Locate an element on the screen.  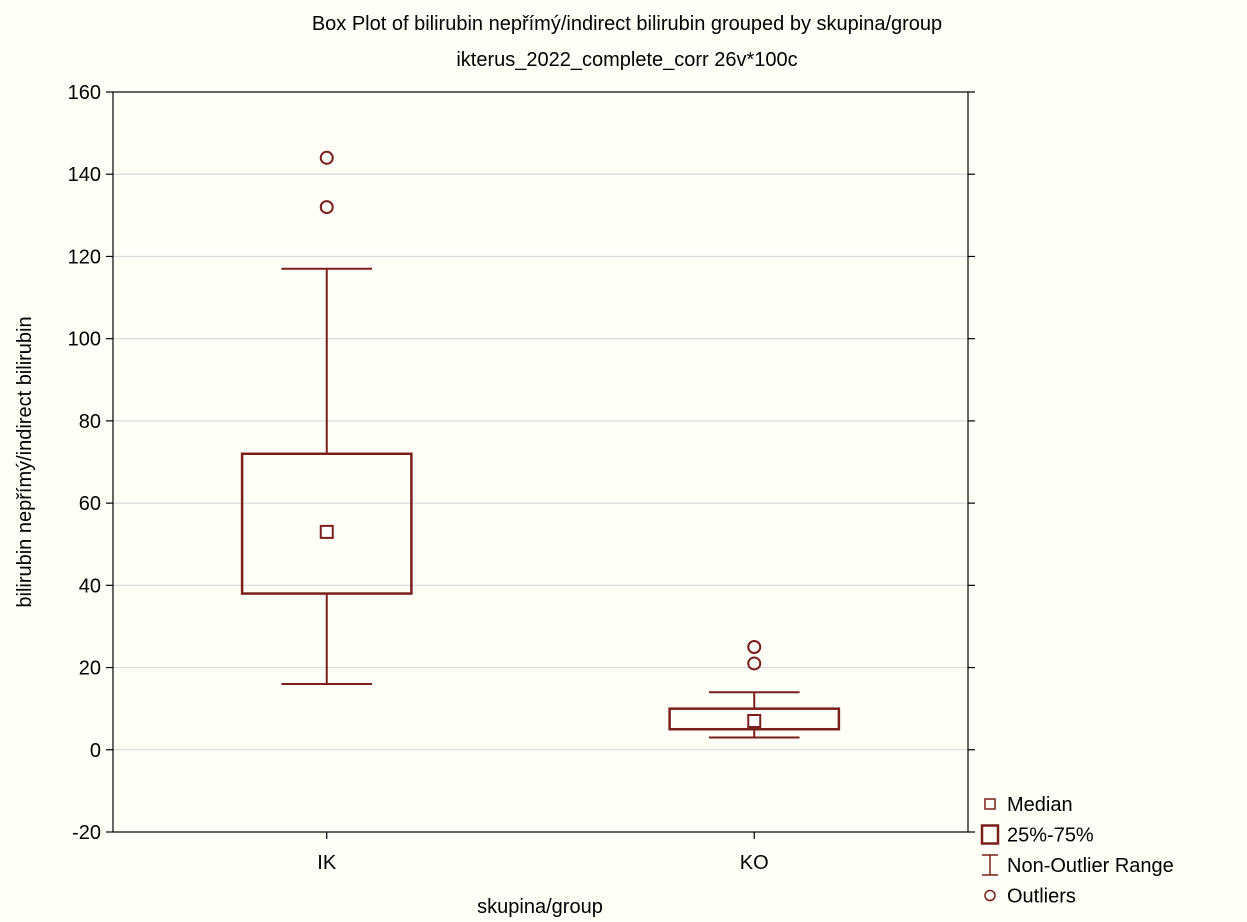
y-tick-label: 80 is located at coordinates (90, 422).